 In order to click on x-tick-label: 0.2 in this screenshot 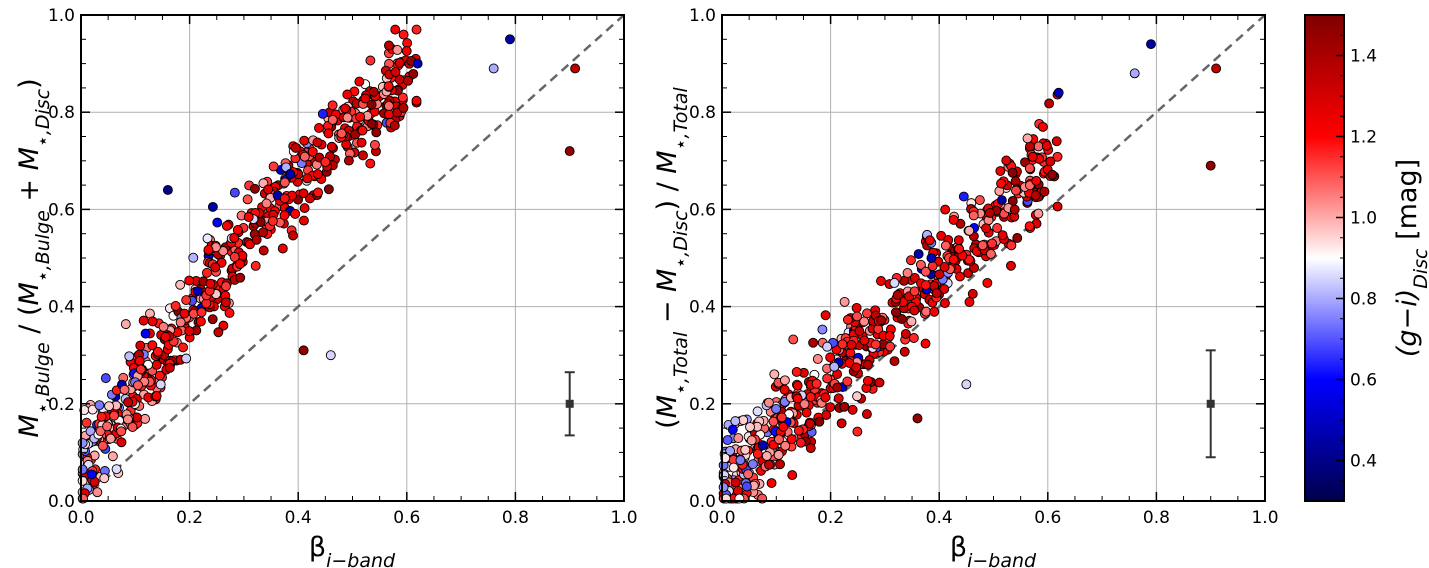, I will do `click(830, 518)`.